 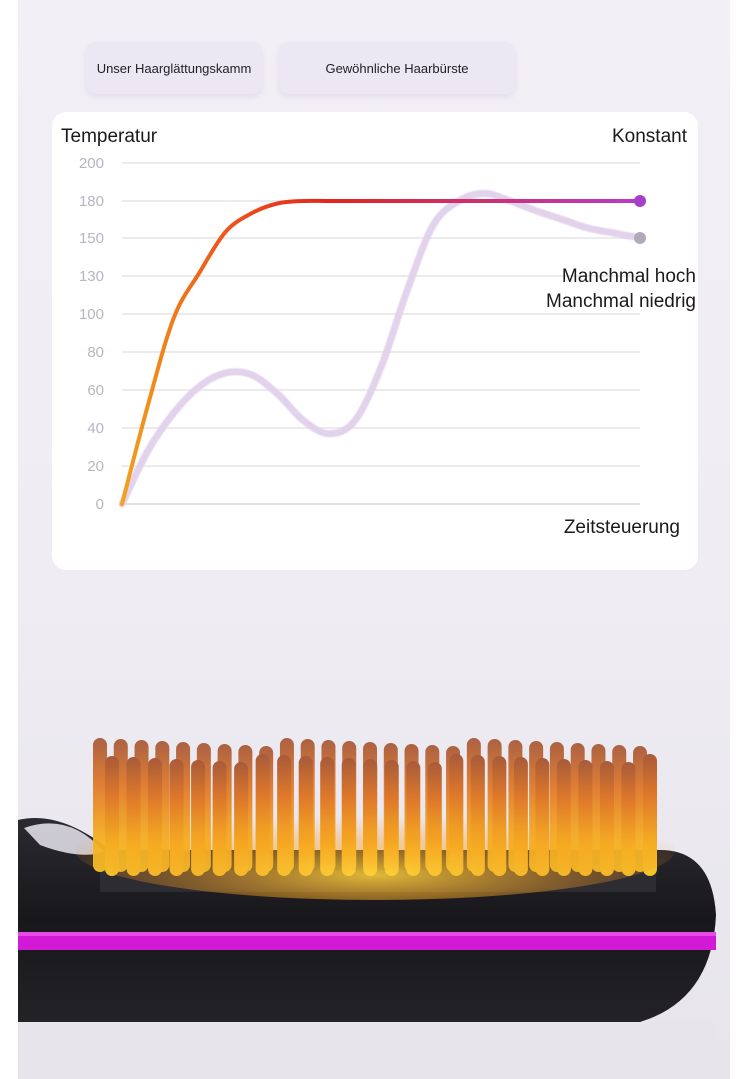 I want to click on y-tick-label: 0, so click(x=100, y=504).